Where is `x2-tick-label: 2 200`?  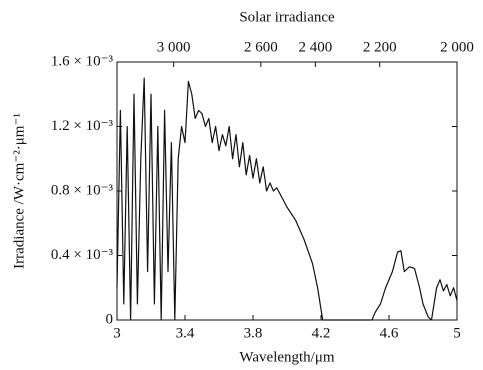
x2-tick-label: 2 200 is located at coordinates (380, 47).